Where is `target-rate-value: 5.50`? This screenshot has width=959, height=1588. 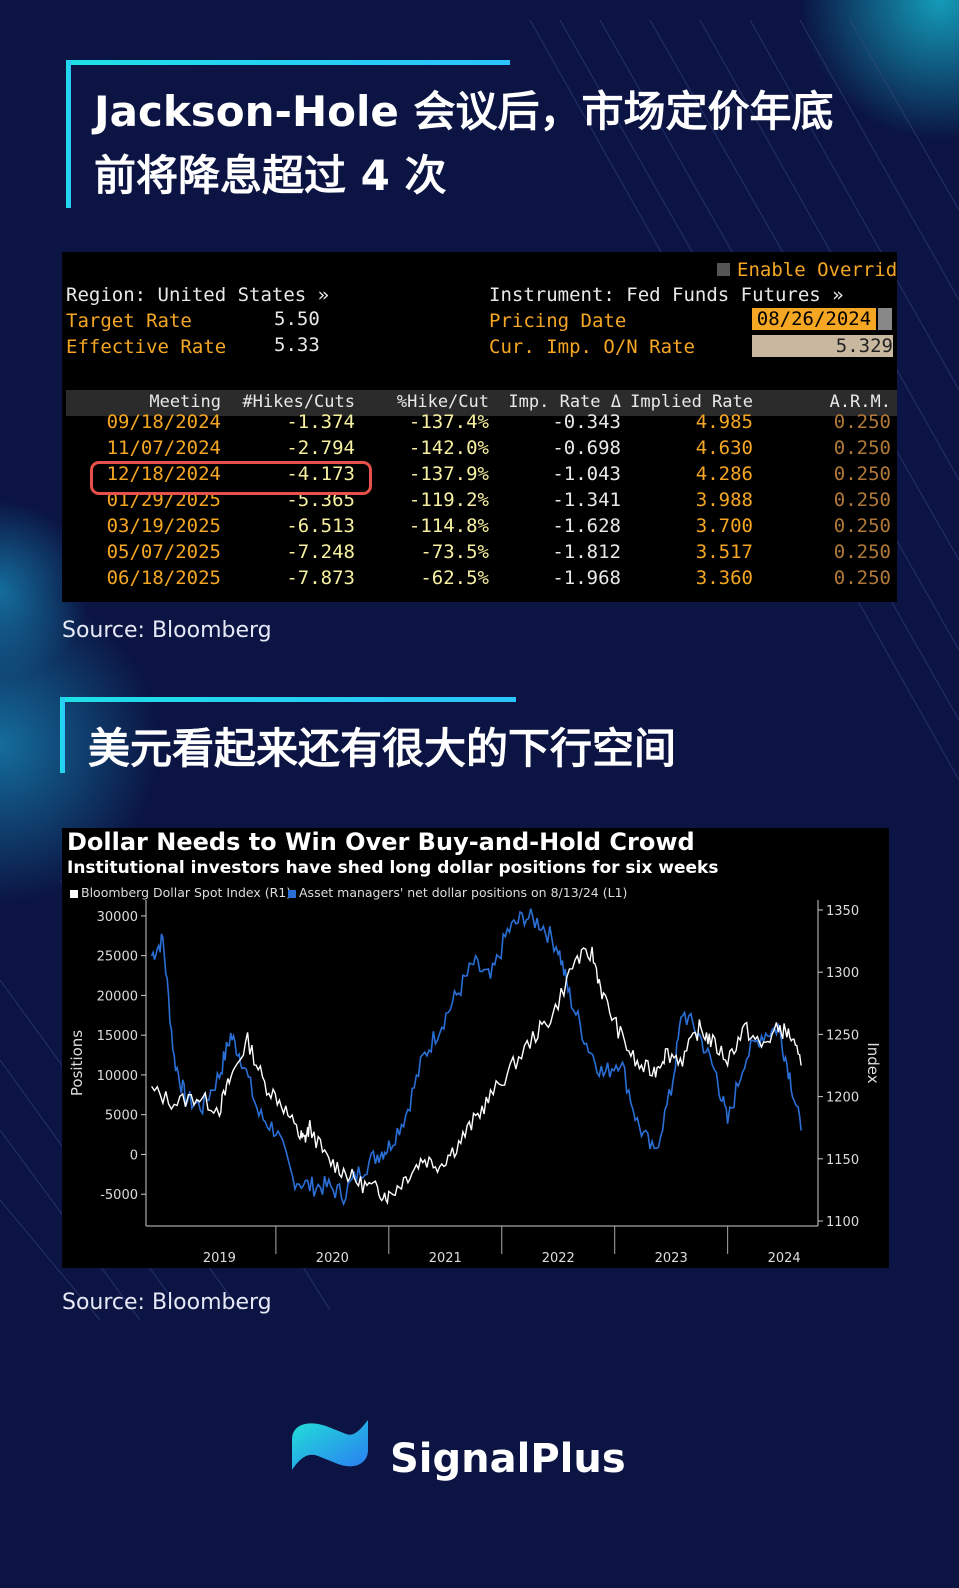 target-rate-value: 5.50 is located at coordinates (297, 319).